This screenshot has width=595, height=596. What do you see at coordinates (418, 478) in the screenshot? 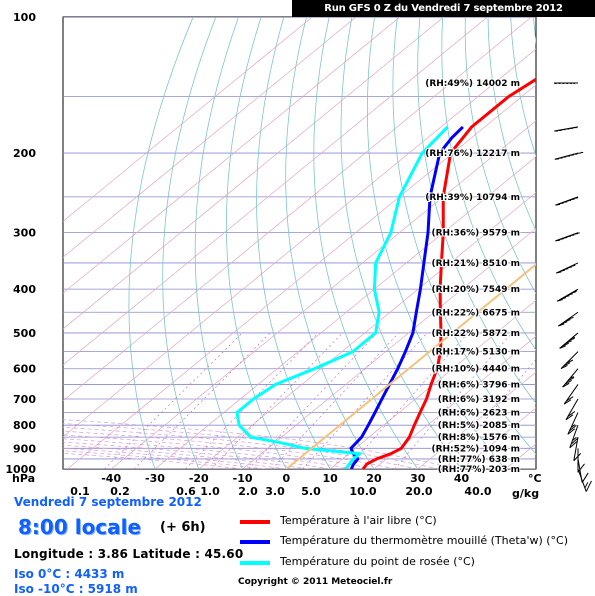
I see `temperature-tick-label: 30` at bounding box center [418, 478].